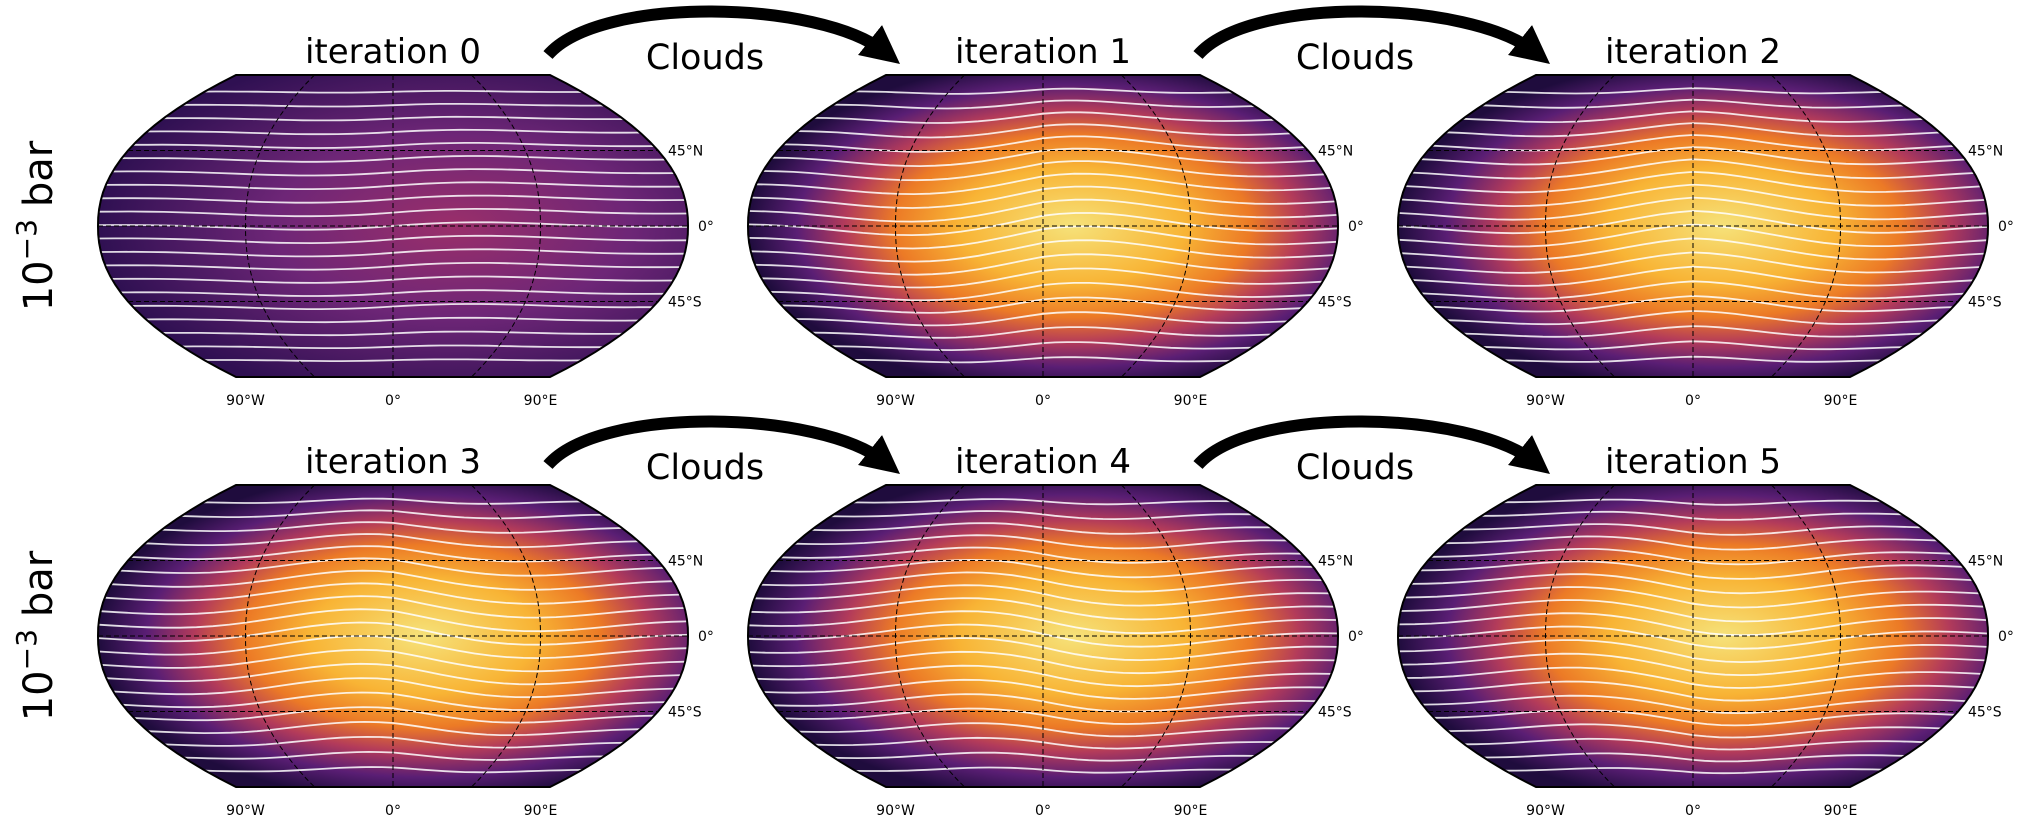 Image resolution: width=2034 pixels, height=817 pixels. I want to click on panel-title: iteration 0, so click(393, 52).